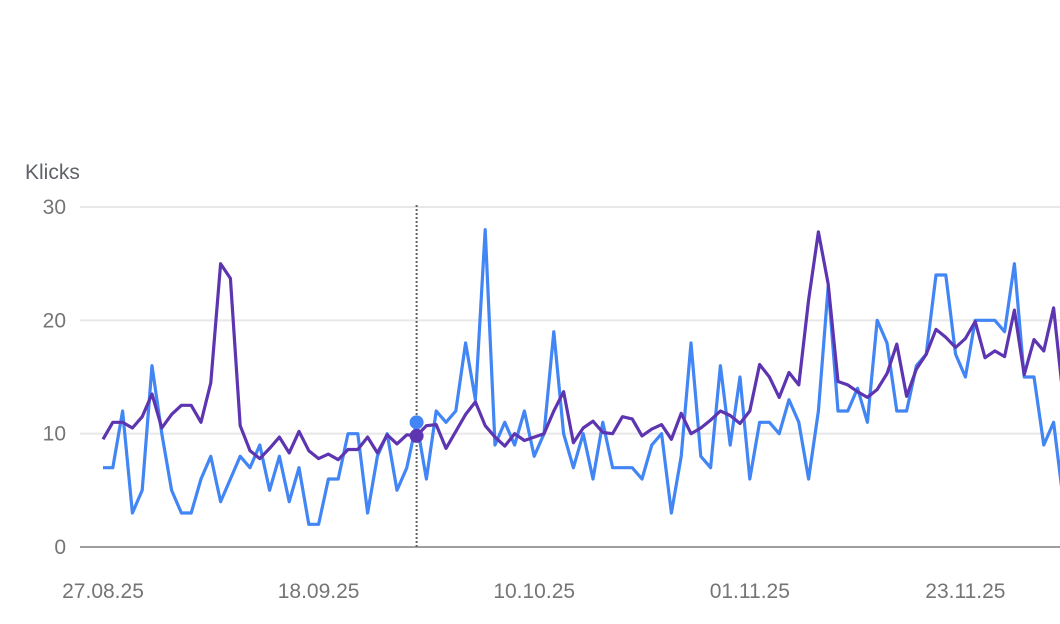  I want to click on x-tick-label: 18.09.25, so click(319, 591).